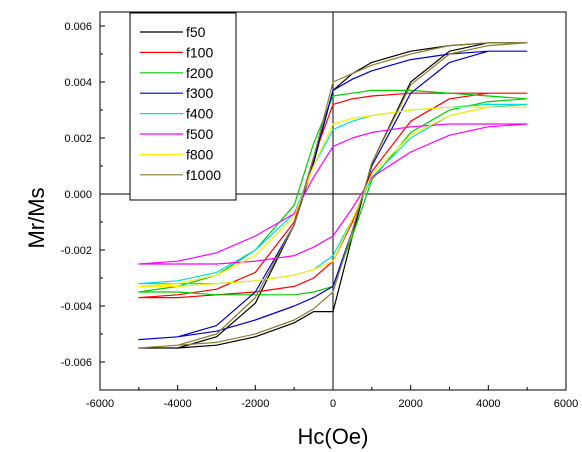  Describe the element at coordinates (199, 114) in the screenshot. I see `legend-label-f400: f400` at that location.